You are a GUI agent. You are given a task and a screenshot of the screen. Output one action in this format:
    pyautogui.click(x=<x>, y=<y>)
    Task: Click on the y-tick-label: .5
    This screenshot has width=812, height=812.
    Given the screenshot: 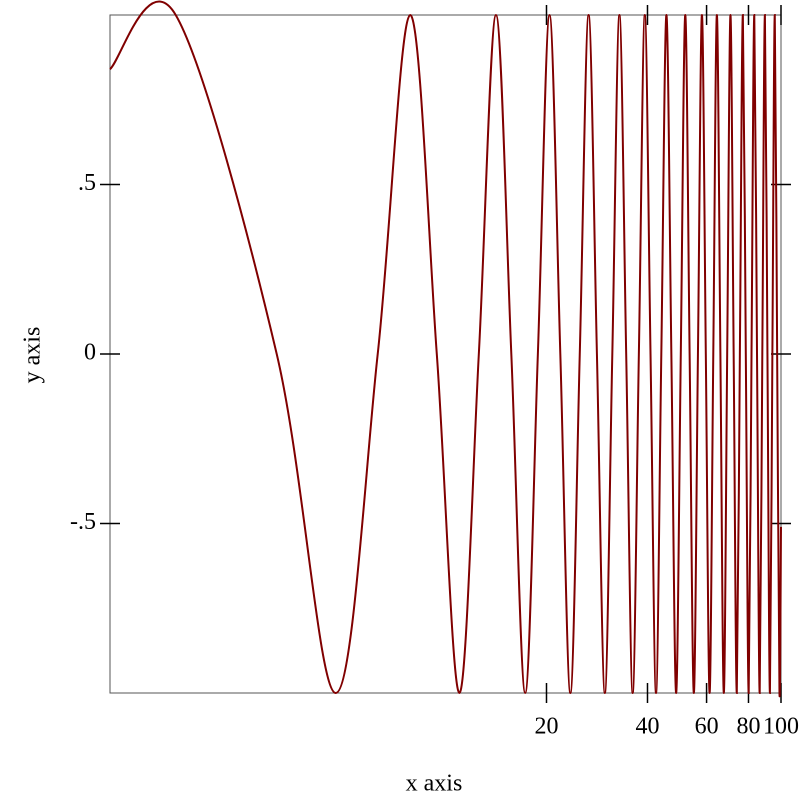 What is the action you would take?
    pyautogui.click(x=87, y=183)
    